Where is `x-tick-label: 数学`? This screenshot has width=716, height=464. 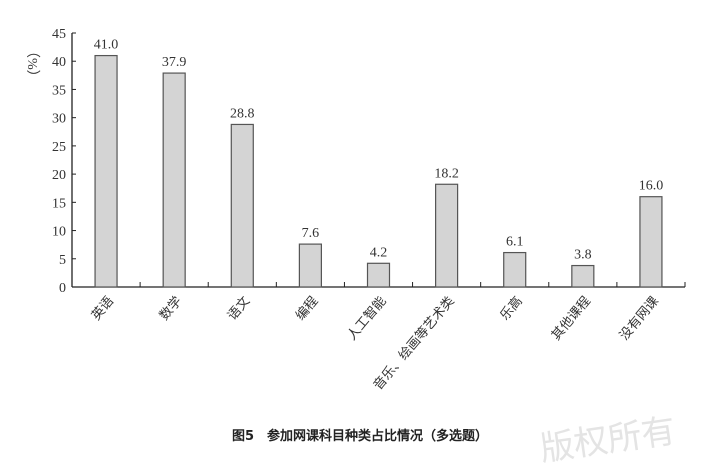 x-tick-label: 数学 is located at coordinates (170, 308).